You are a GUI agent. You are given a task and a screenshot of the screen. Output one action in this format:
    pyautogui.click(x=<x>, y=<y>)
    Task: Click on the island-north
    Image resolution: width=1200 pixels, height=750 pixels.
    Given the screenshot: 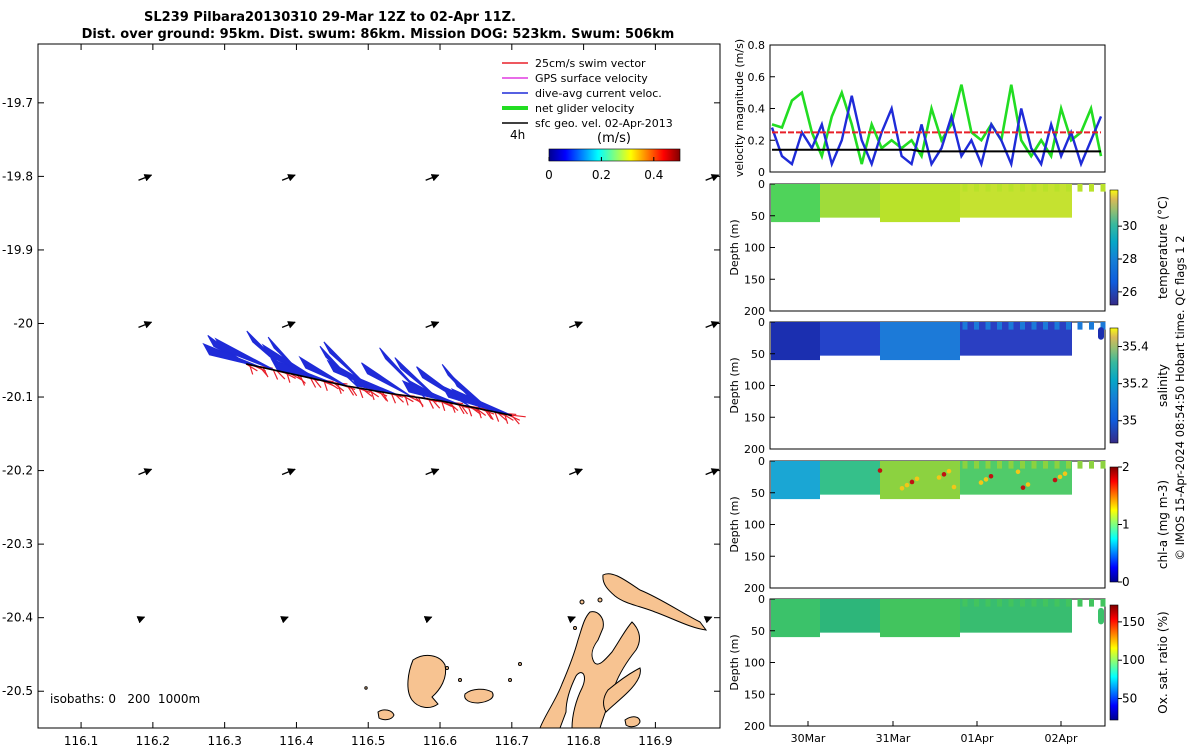 What is the action you would take?
    pyautogui.click(x=655, y=602)
    